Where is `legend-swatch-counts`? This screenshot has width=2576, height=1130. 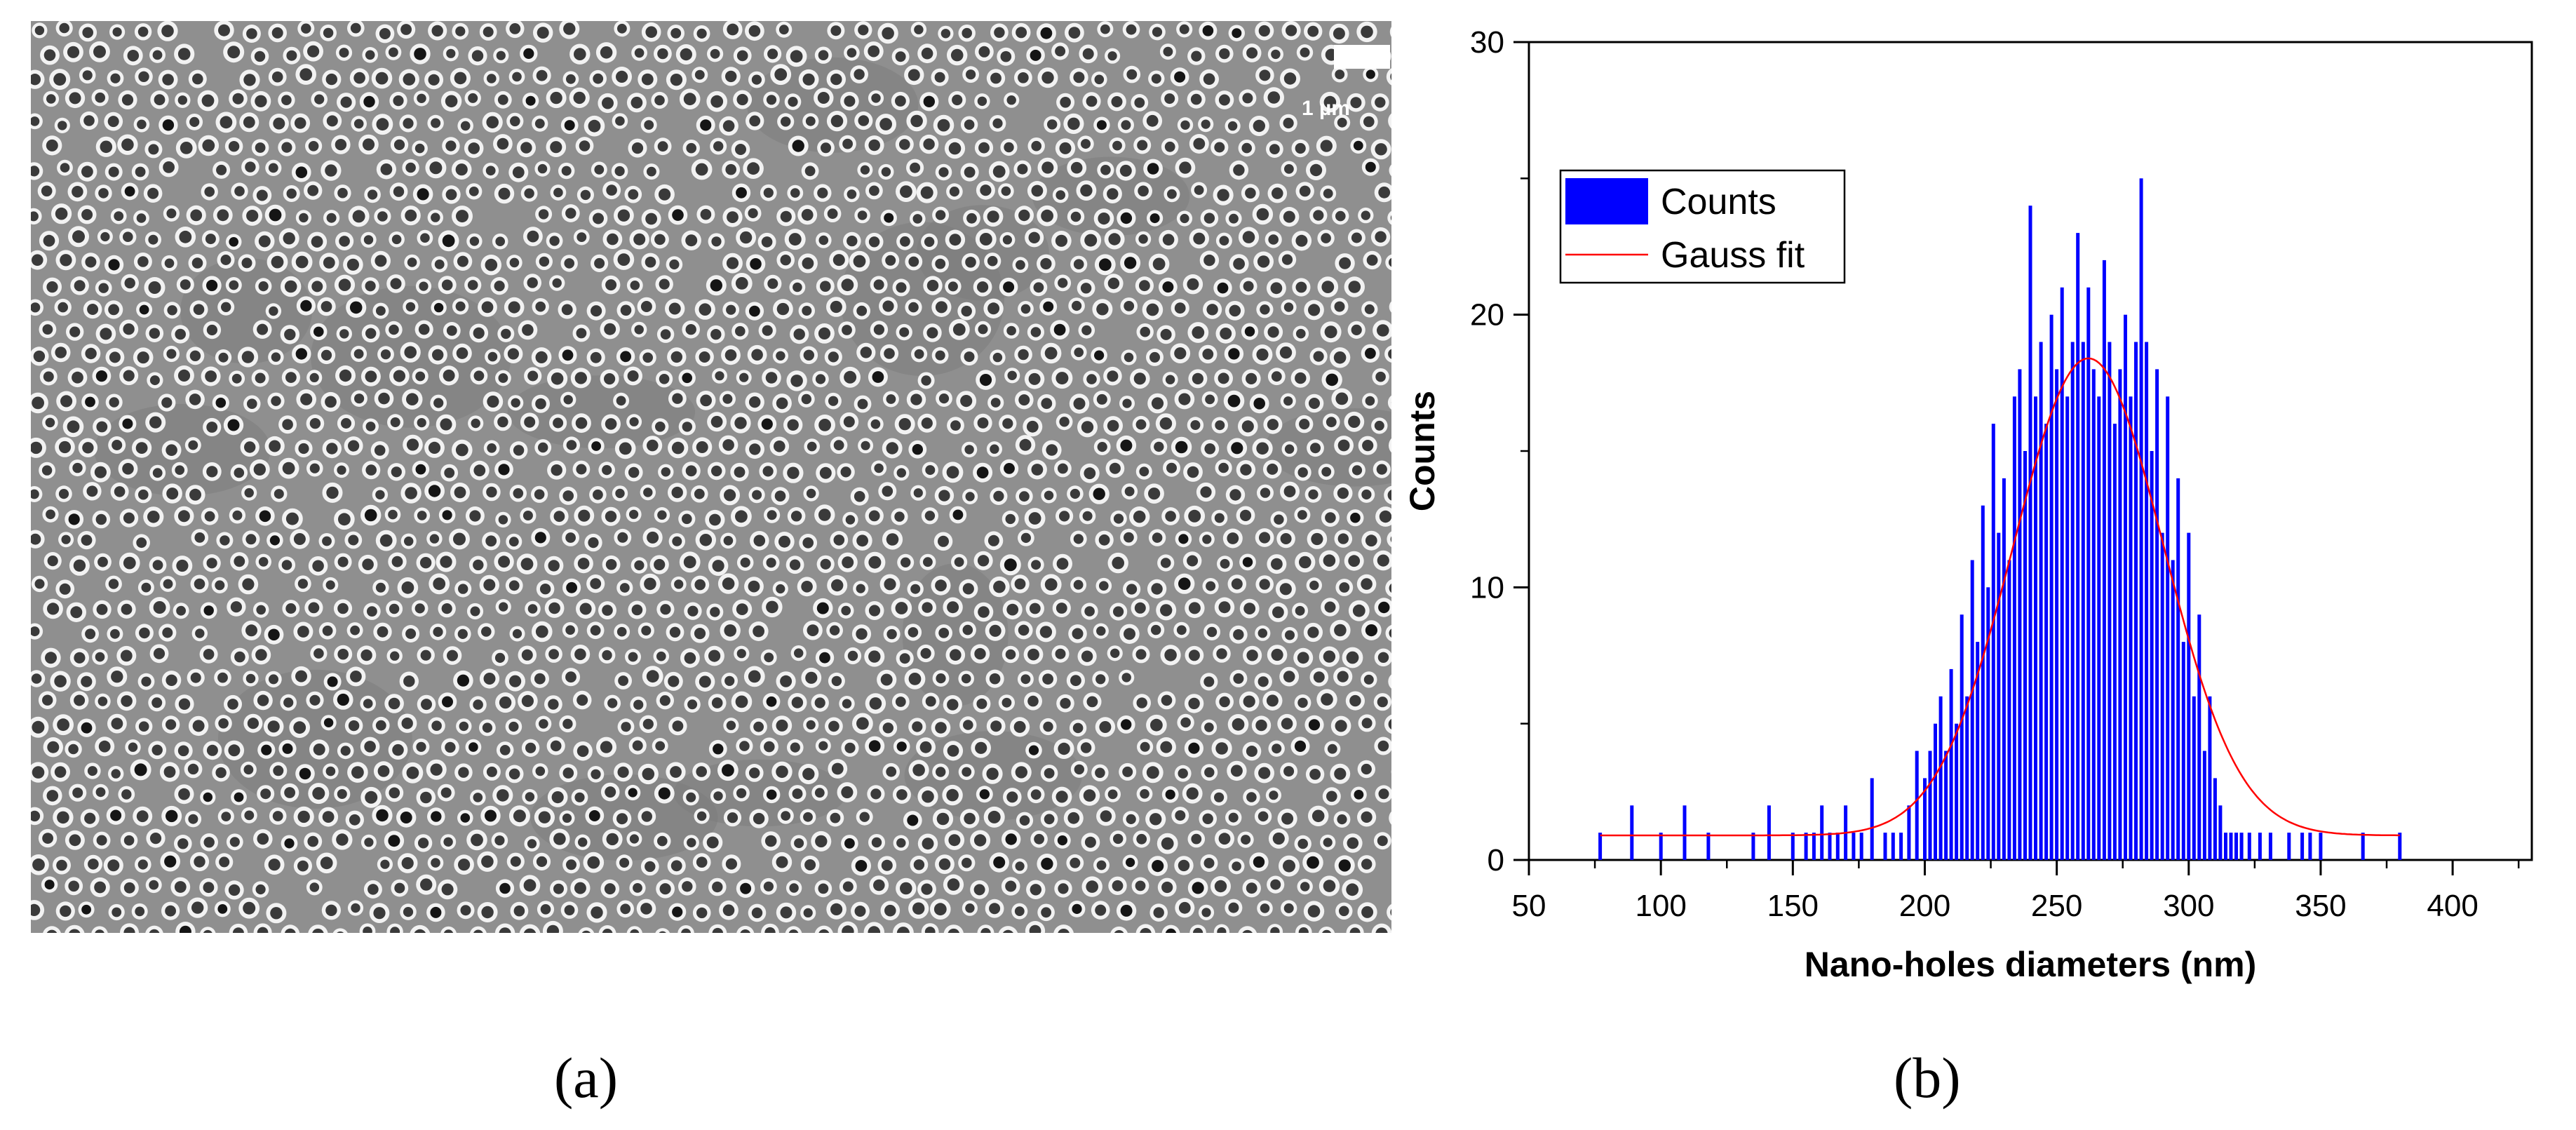
legend-swatch-counts is located at coordinates (1606, 201).